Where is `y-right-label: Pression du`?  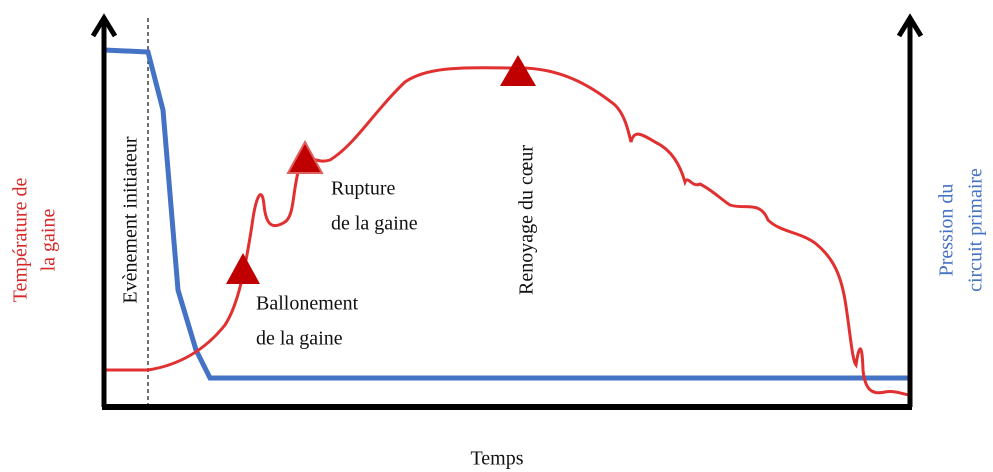
y-right-label: Pression du is located at coordinates (947, 230).